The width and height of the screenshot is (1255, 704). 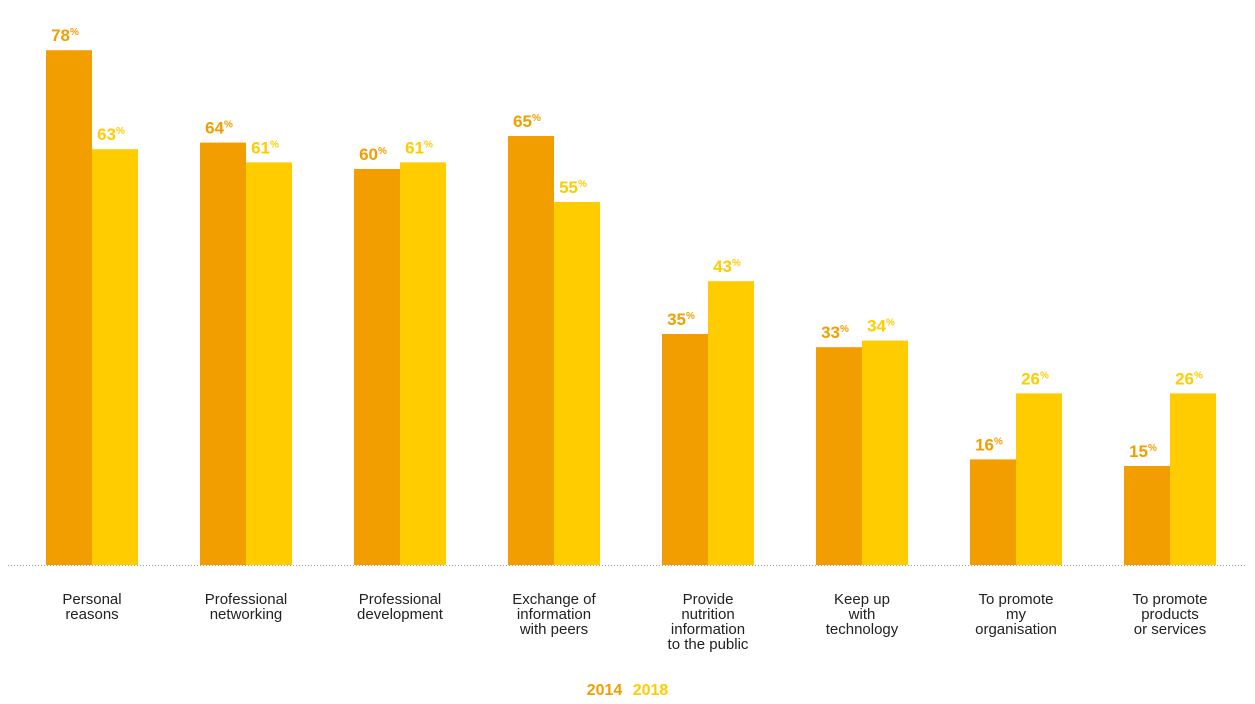 What do you see at coordinates (573, 187) in the screenshot?
I see `data-label-2018-3: 55%` at bounding box center [573, 187].